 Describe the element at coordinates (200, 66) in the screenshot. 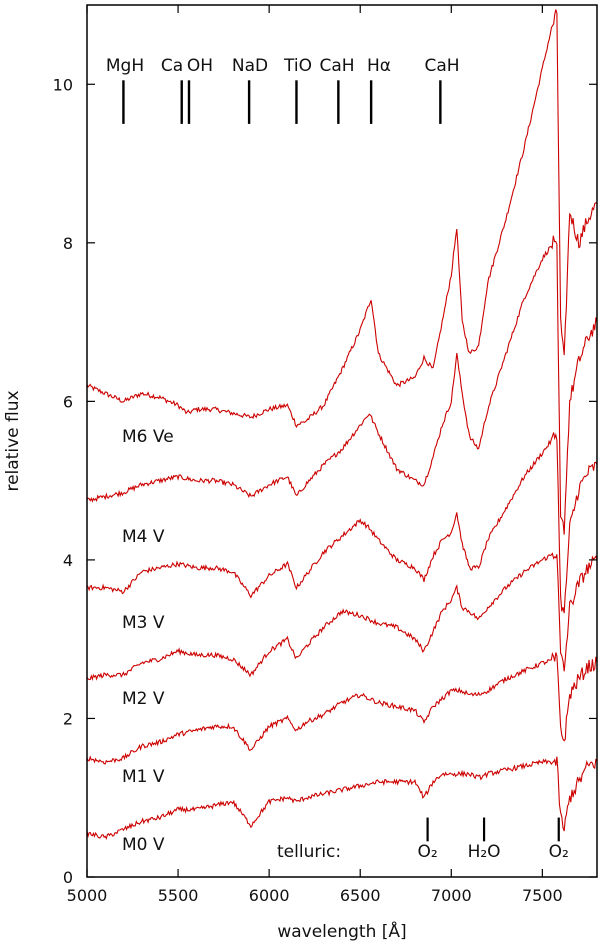

I see `spectral-line-label: OH` at that location.